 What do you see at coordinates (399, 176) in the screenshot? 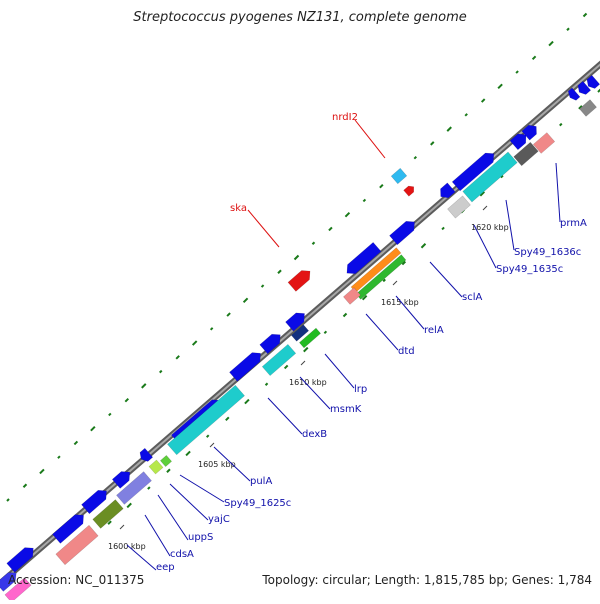
I see `nrdI2-feature` at bounding box center [399, 176].